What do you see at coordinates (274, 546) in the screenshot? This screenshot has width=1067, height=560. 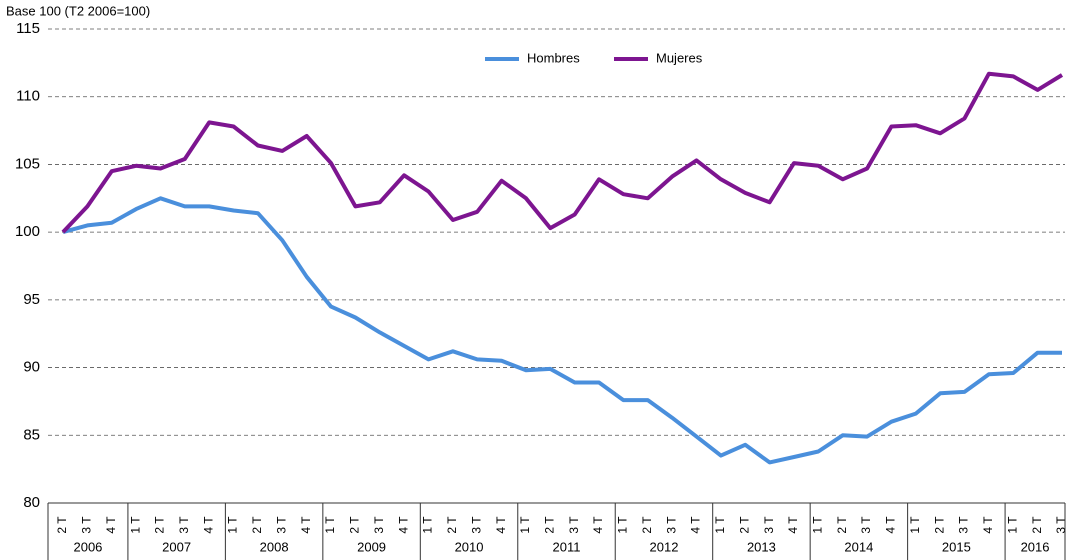 I see `x-group-label: 2008` at bounding box center [274, 546].